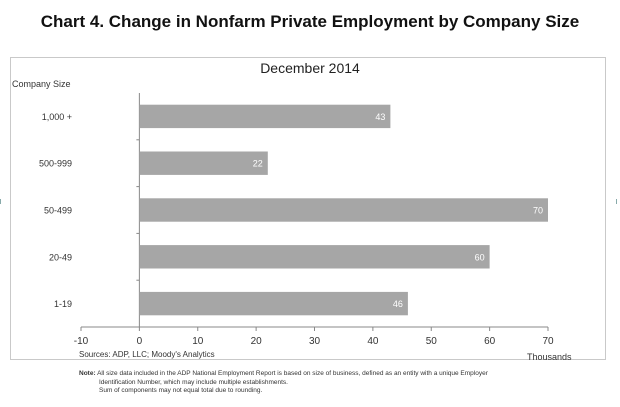  Describe the element at coordinates (398, 304) in the screenshot. I see `bar-value-label: 46` at that location.